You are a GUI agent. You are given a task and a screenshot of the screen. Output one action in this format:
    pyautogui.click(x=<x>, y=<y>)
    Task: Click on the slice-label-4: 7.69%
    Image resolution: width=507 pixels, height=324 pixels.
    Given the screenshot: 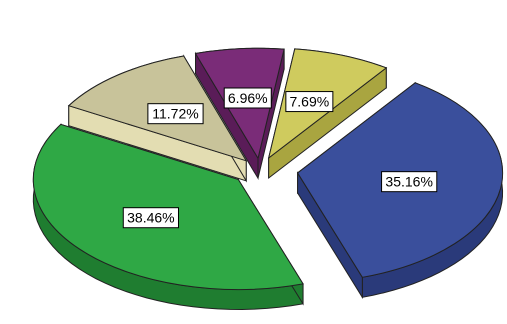 What is the action you would take?
    pyautogui.click(x=309, y=102)
    